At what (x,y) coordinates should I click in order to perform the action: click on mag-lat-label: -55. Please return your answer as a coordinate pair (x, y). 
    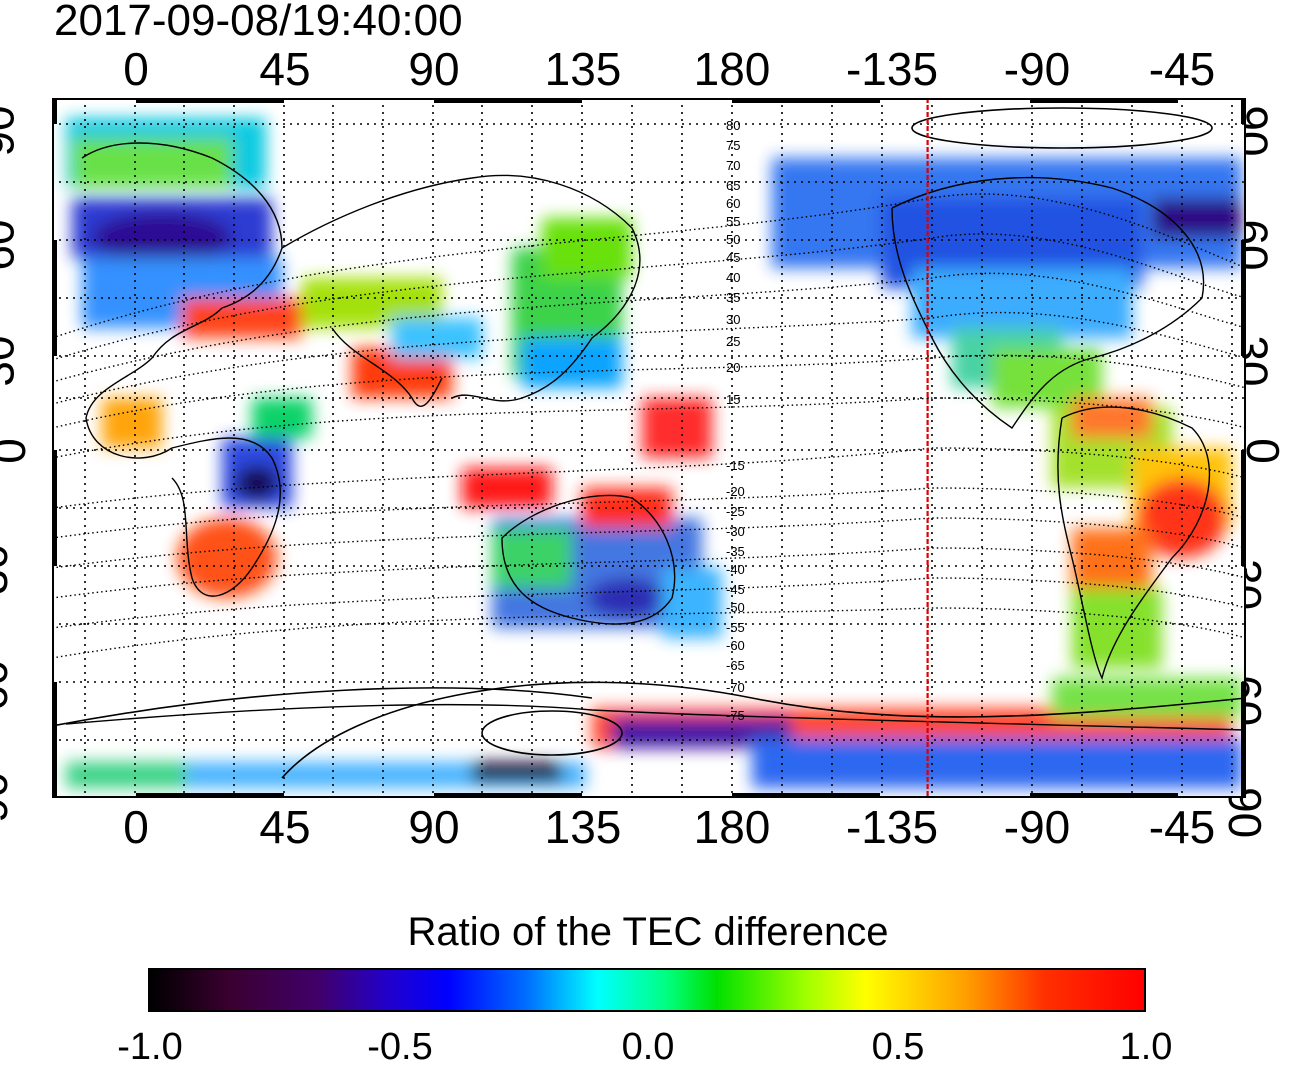
    Looking at the image, I should click on (735, 627).